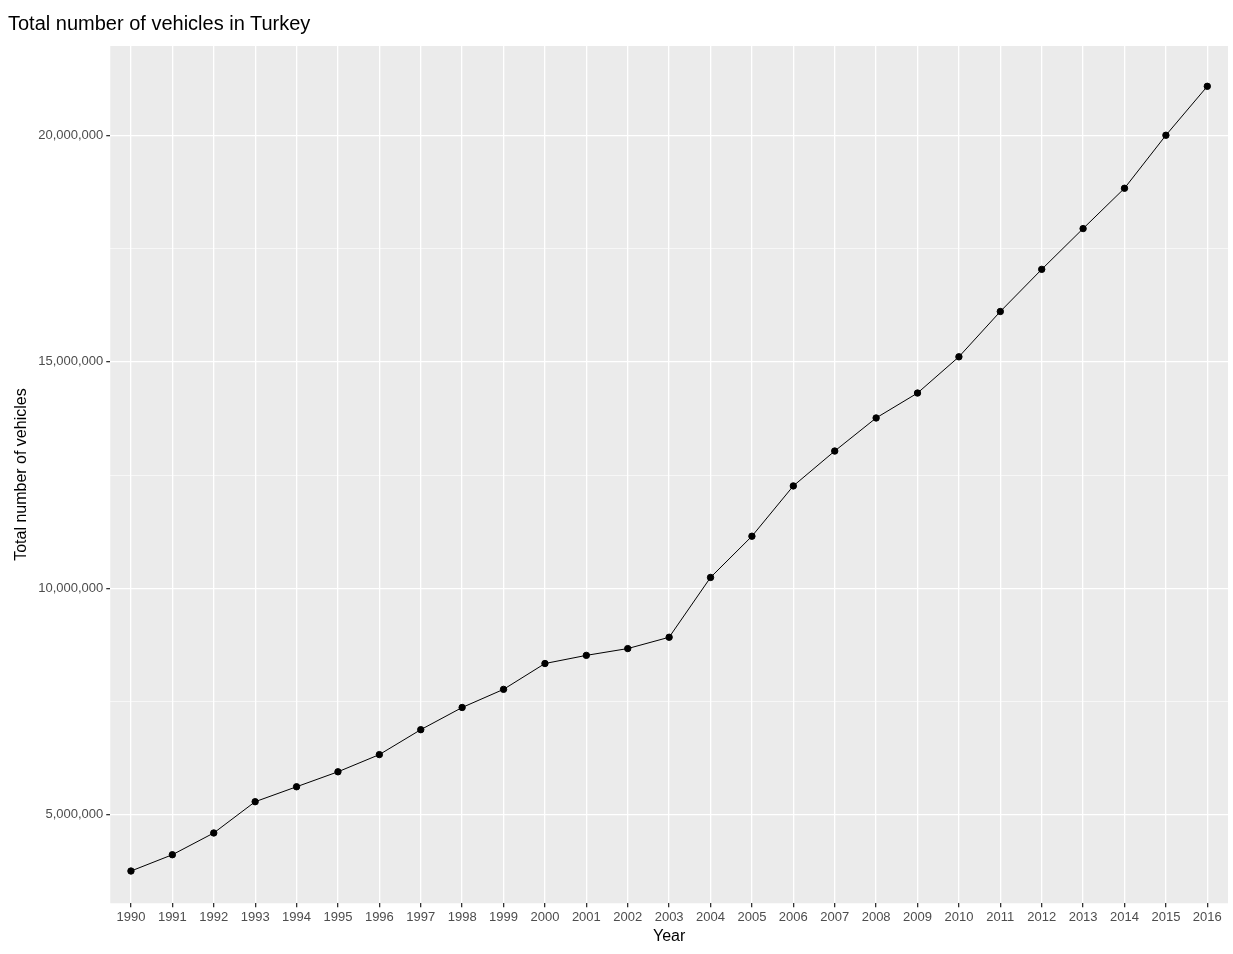 This screenshot has width=1233, height=954. What do you see at coordinates (503, 916) in the screenshot?
I see `x-tick-label: 1999` at bounding box center [503, 916].